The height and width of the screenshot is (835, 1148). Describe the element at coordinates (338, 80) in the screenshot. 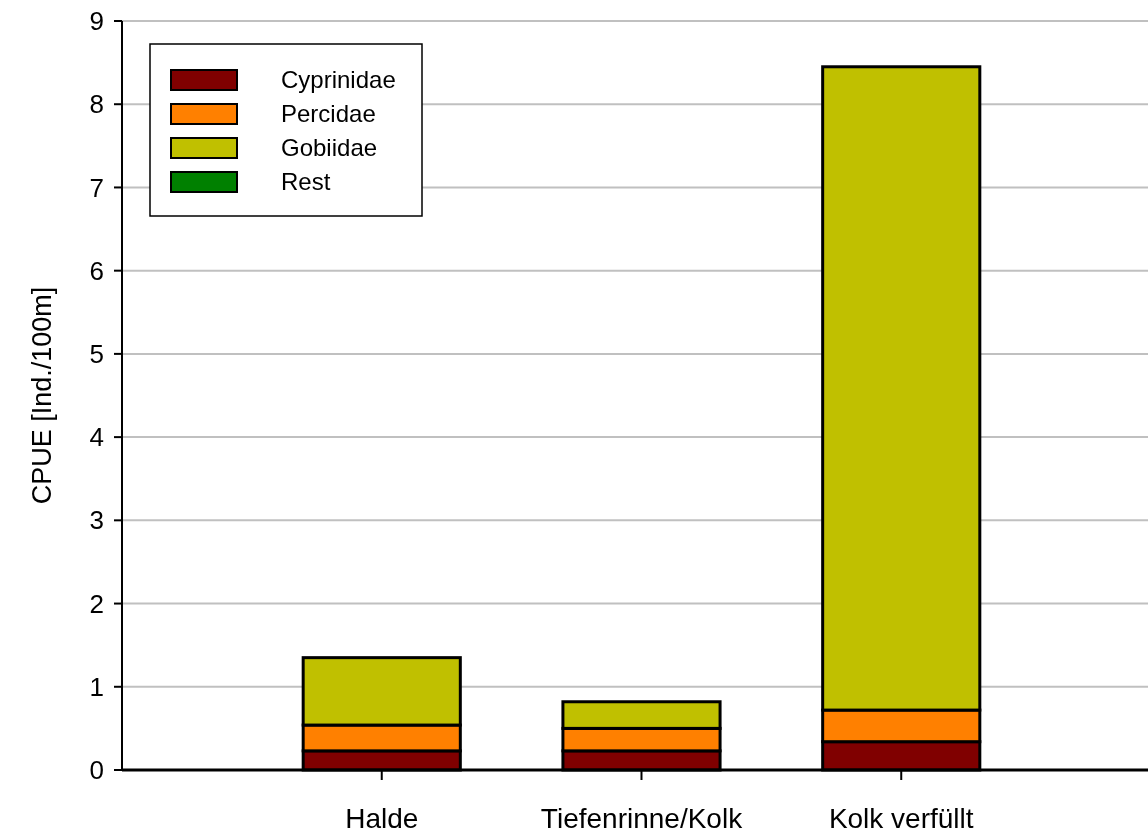

I see `legend-label: Cyprinidae` at that location.